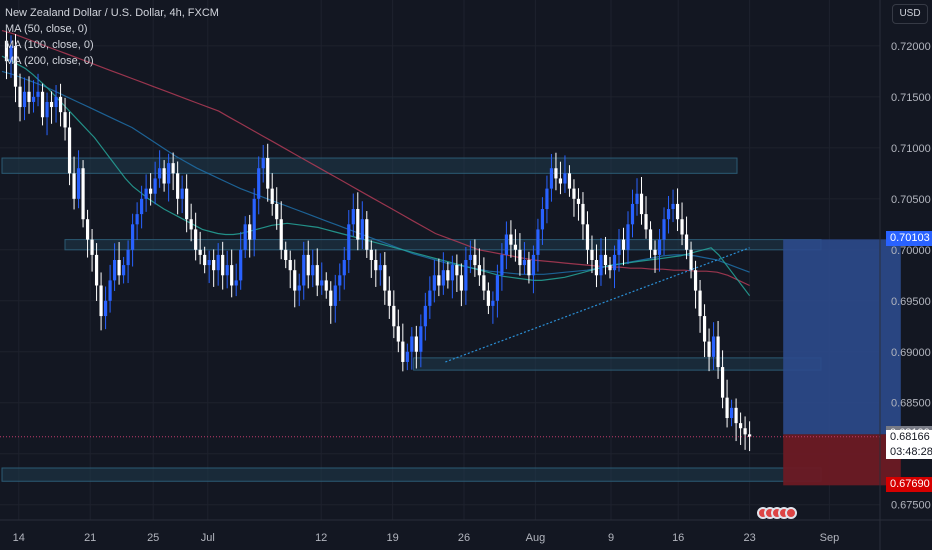  I want to click on indicator-ma100: MA (100, close, 0), so click(49, 45).